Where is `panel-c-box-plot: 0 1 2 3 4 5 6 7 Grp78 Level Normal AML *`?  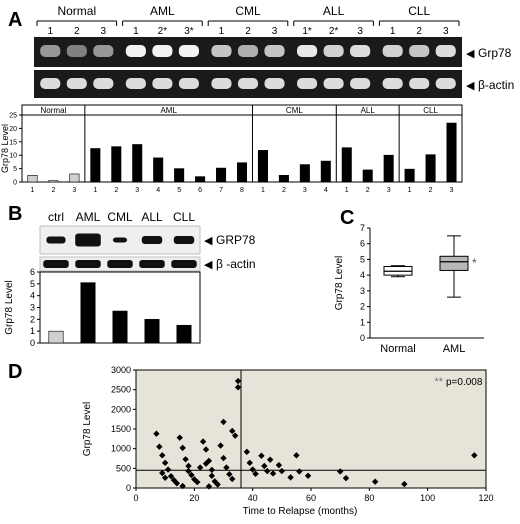 panel-c-box-plot: 0 1 2 3 4 5 6 7 Grp78 Level Normal AML * is located at coordinates (409, 289).